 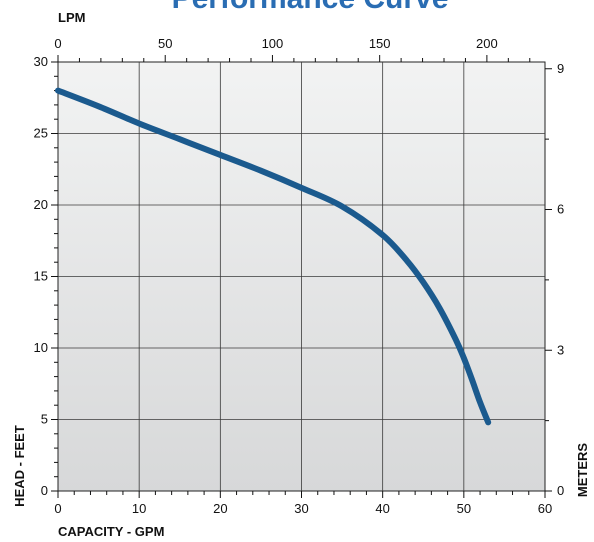 What do you see at coordinates (487, 43) in the screenshot?
I see `x2-tick-label: 200` at bounding box center [487, 43].